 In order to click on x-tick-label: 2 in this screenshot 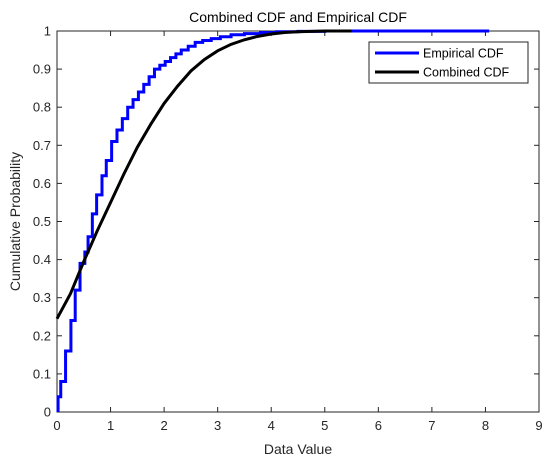, I will do `click(163, 425)`.